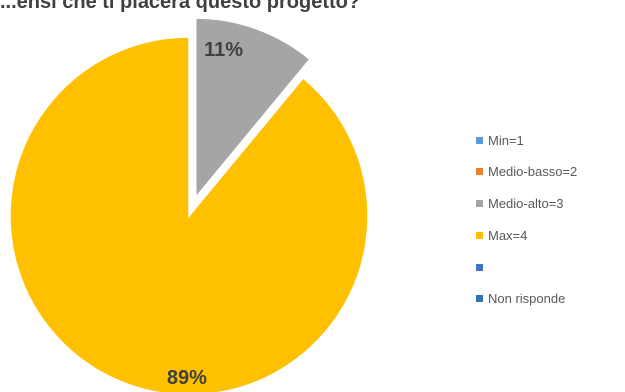  I want to click on data-label-medio-alto-3: 11%, so click(223, 50).